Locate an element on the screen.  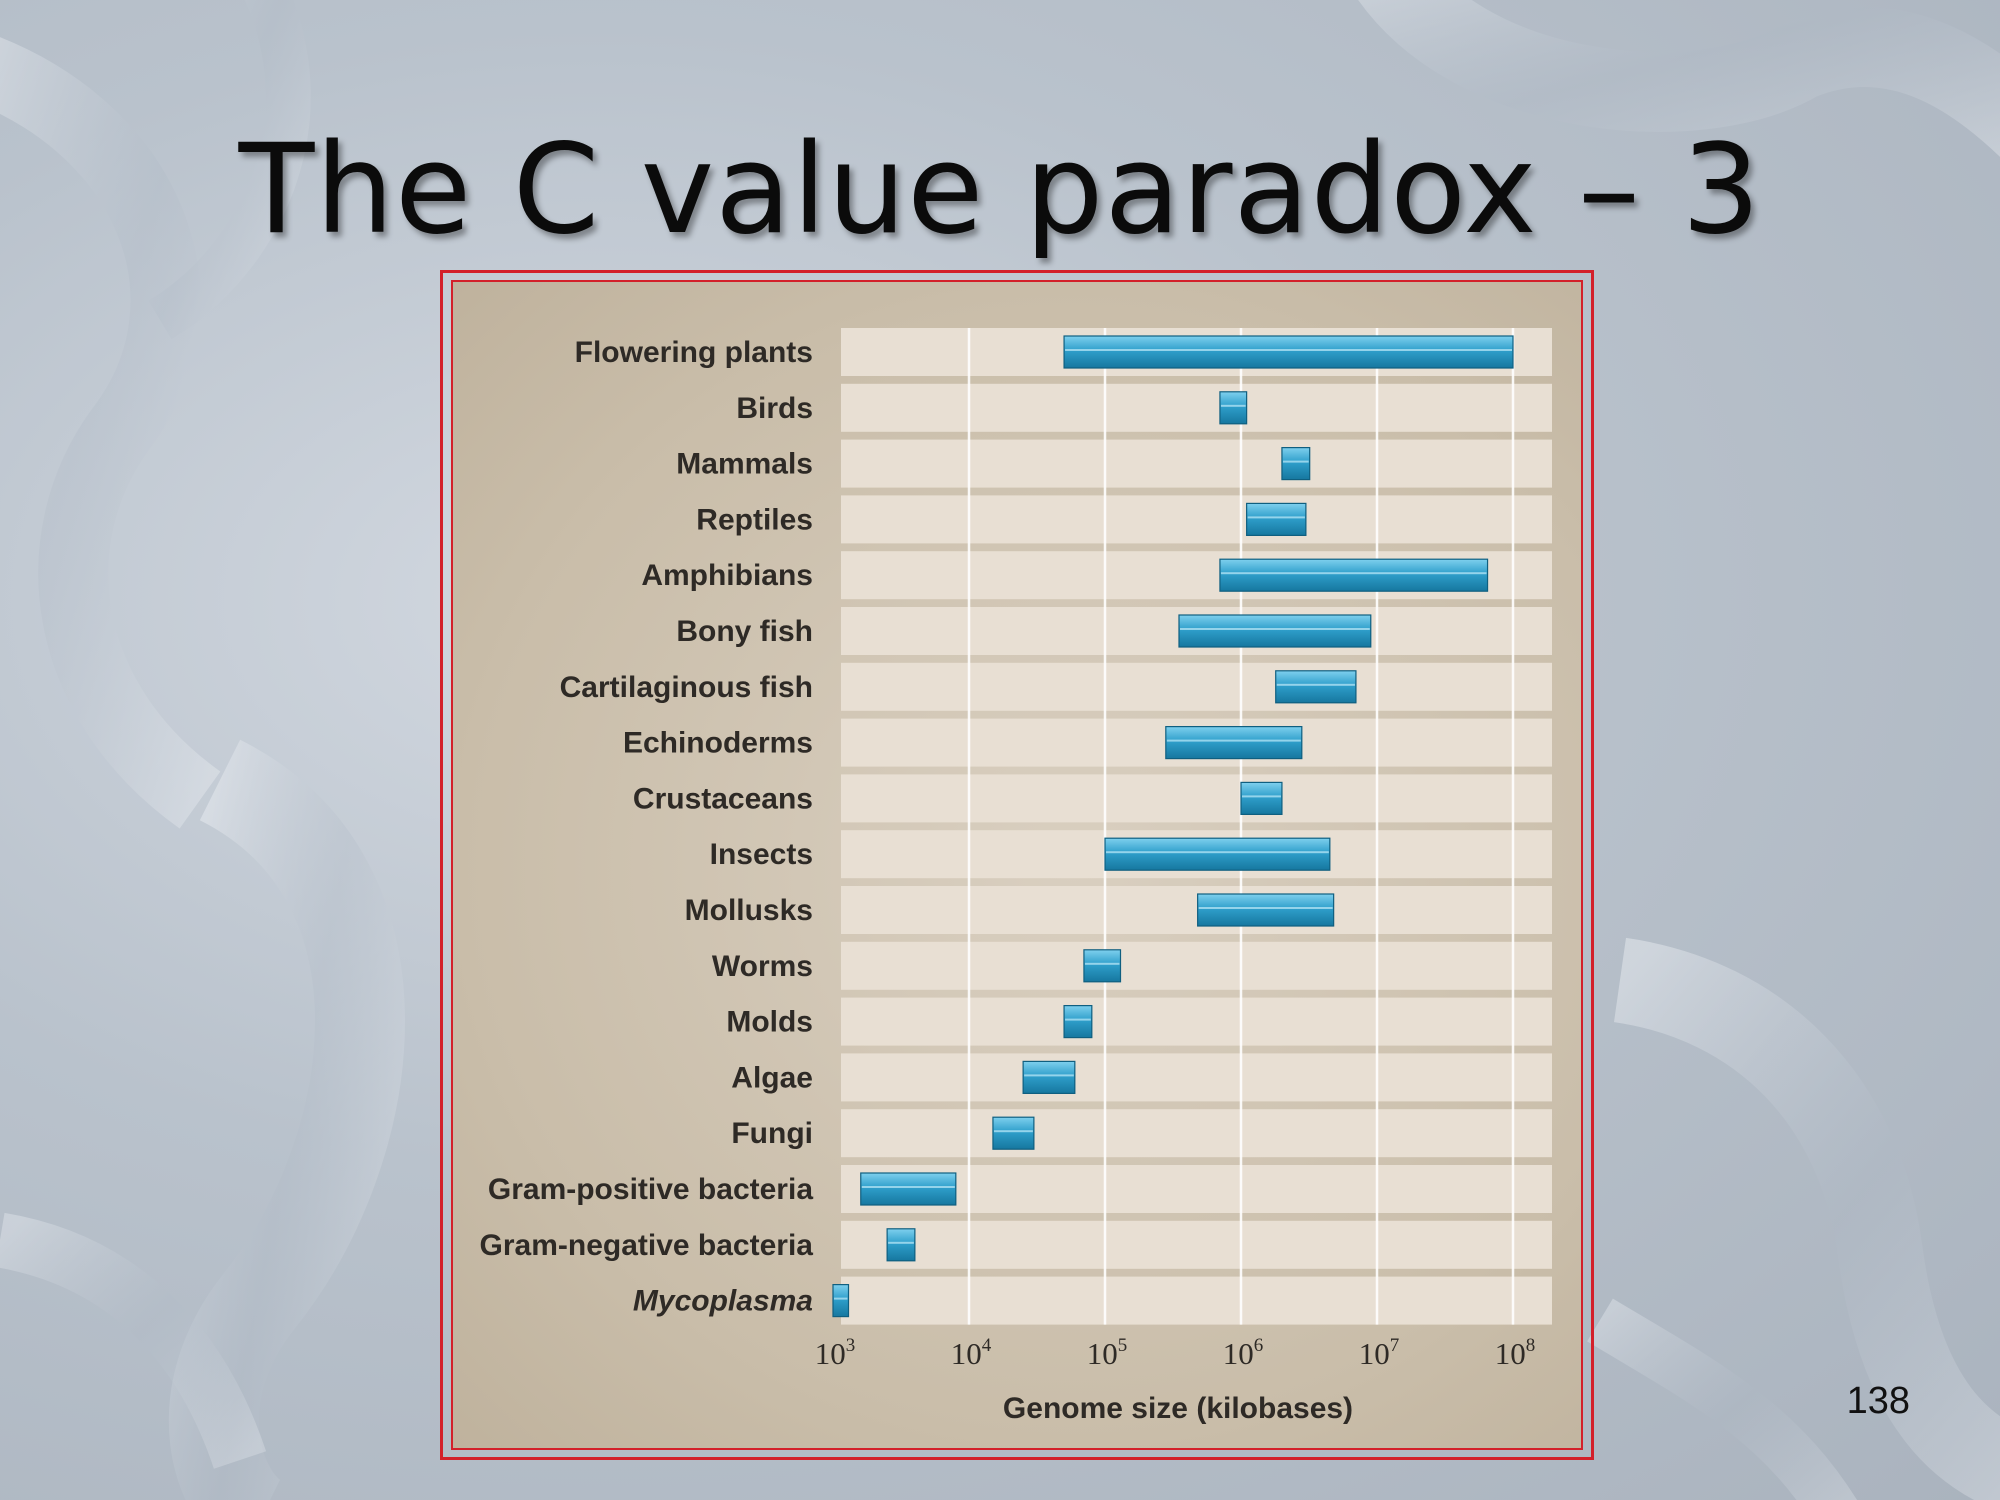
category-label: Gram-negative bacteria is located at coordinates (647, 1245).